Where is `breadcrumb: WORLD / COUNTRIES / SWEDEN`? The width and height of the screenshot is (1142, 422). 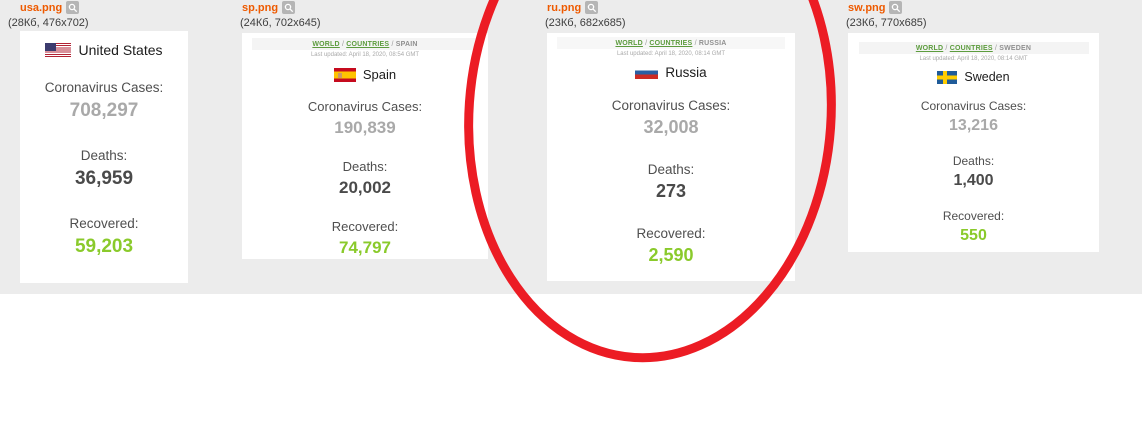 breadcrumb: WORLD / COUNTRIES / SWEDEN is located at coordinates (973, 48).